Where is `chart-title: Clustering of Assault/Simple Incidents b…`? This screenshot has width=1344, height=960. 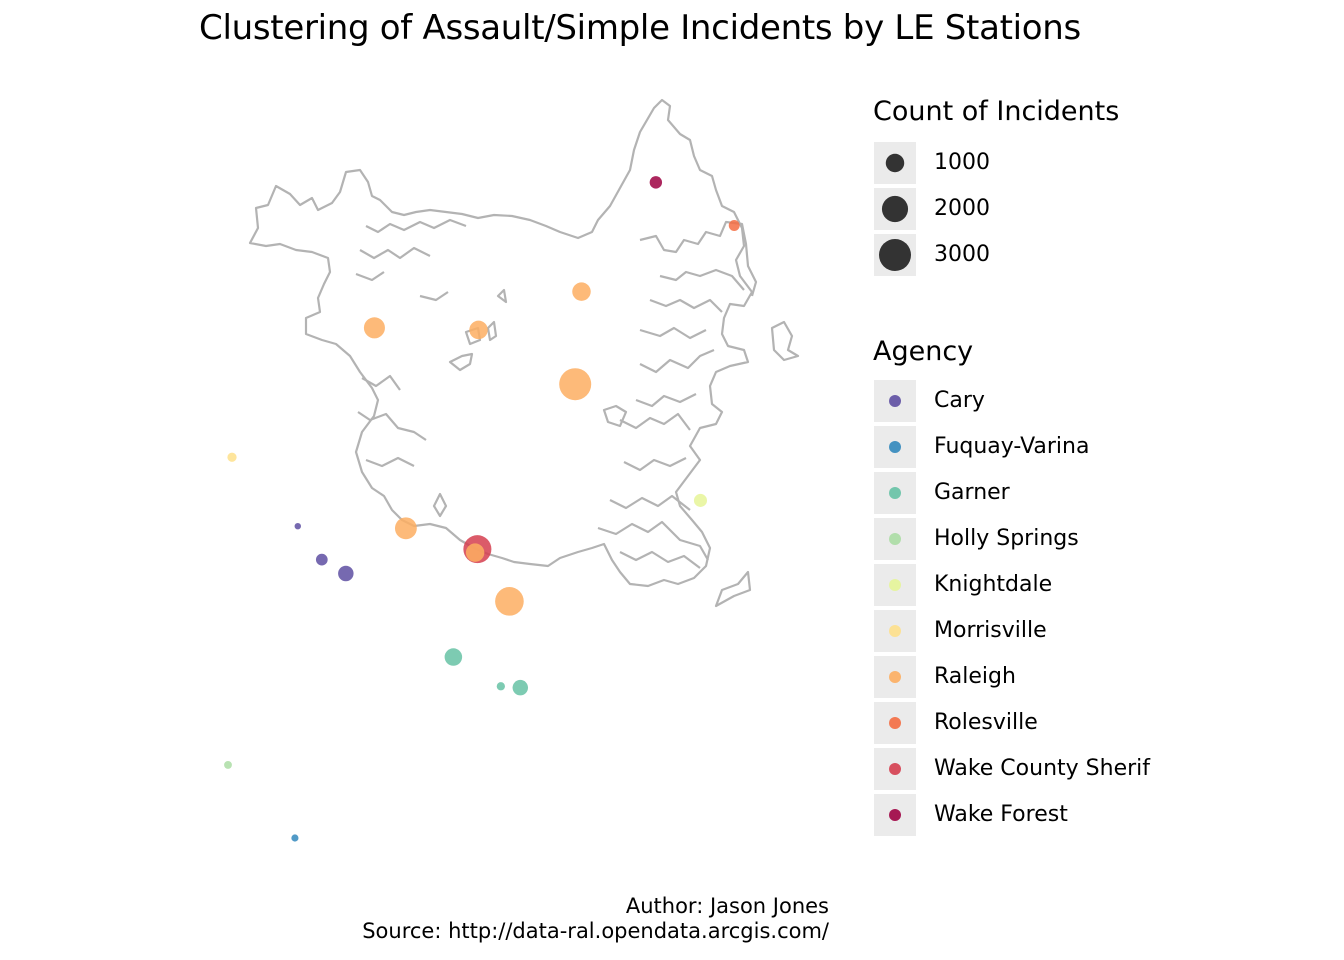 chart-title: Clustering of Assault/Simple Incidents b… is located at coordinates (640, 28).